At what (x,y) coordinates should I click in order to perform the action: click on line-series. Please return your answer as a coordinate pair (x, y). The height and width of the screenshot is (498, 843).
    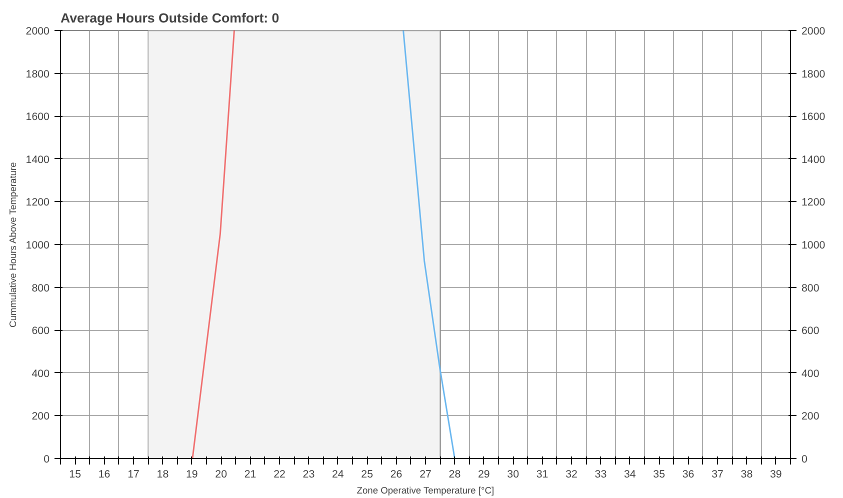
    Looking at the image, I should click on (429, 244).